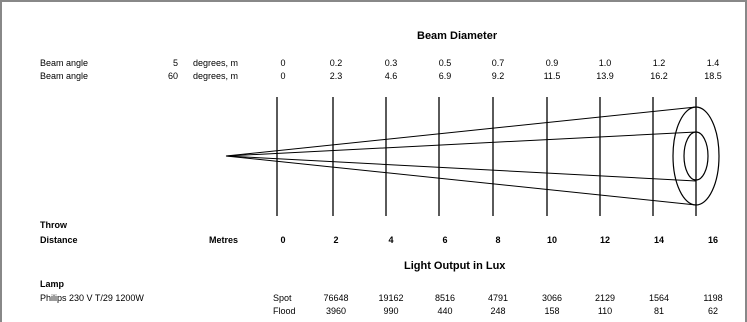 This screenshot has height=322, width=747. What do you see at coordinates (391, 240) in the screenshot?
I see `distance-value: 4` at bounding box center [391, 240].